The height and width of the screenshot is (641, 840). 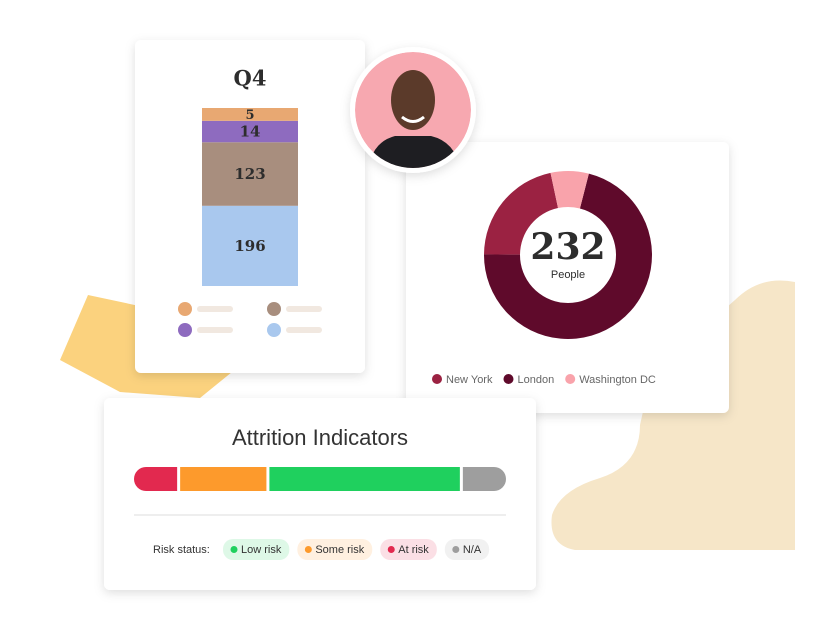 I want to click on legend-label: Some risk, so click(x=339, y=550).